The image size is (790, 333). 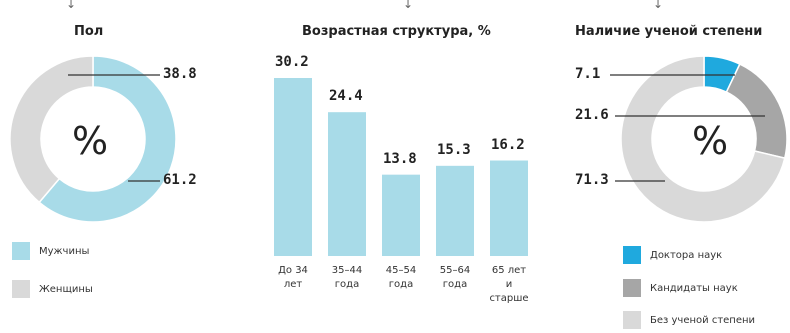 What do you see at coordinates (180, 74) in the screenshot?
I see `gender-value-women: 38.8` at bounding box center [180, 74].